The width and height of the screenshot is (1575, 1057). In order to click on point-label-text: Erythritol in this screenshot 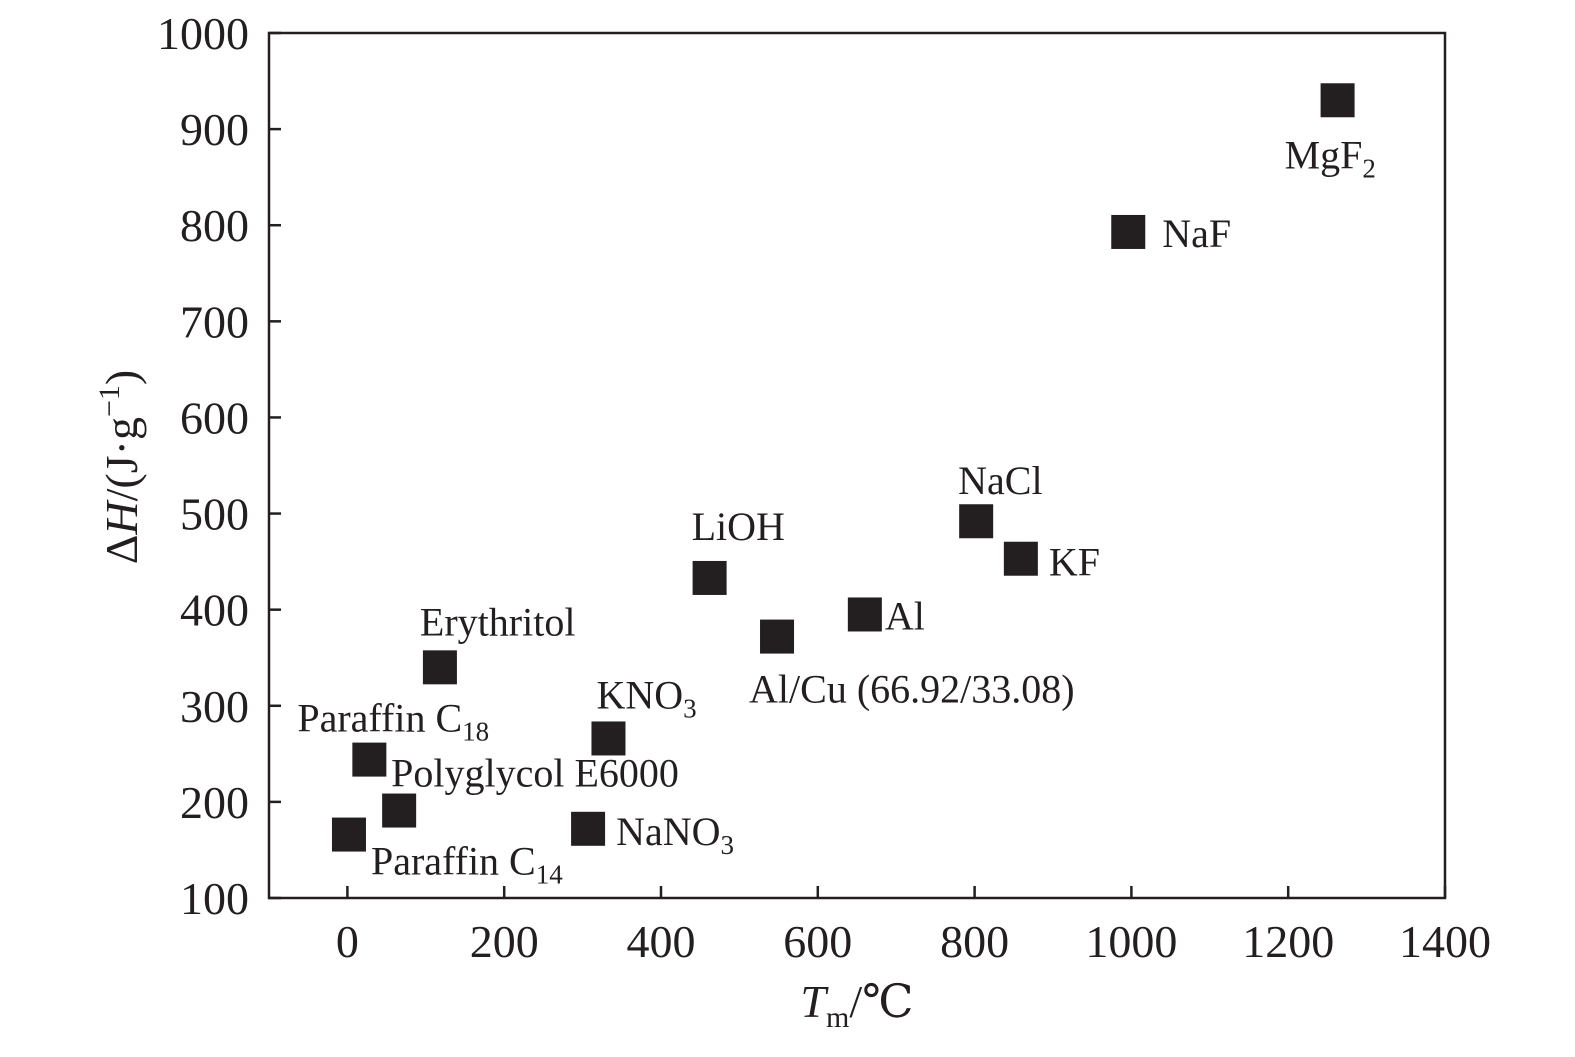, I will do `click(498, 621)`.